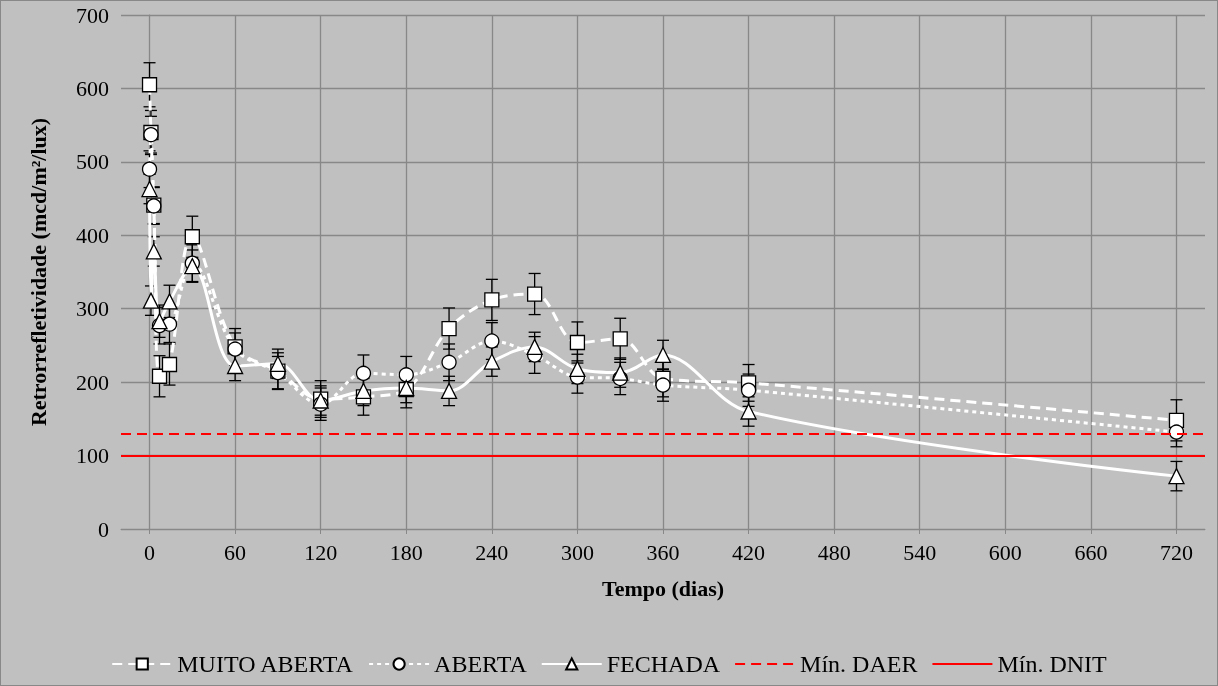 The image size is (1218, 686). What do you see at coordinates (92, 382) in the screenshot?
I see `y-tick-label: 200` at bounding box center [92, 382].